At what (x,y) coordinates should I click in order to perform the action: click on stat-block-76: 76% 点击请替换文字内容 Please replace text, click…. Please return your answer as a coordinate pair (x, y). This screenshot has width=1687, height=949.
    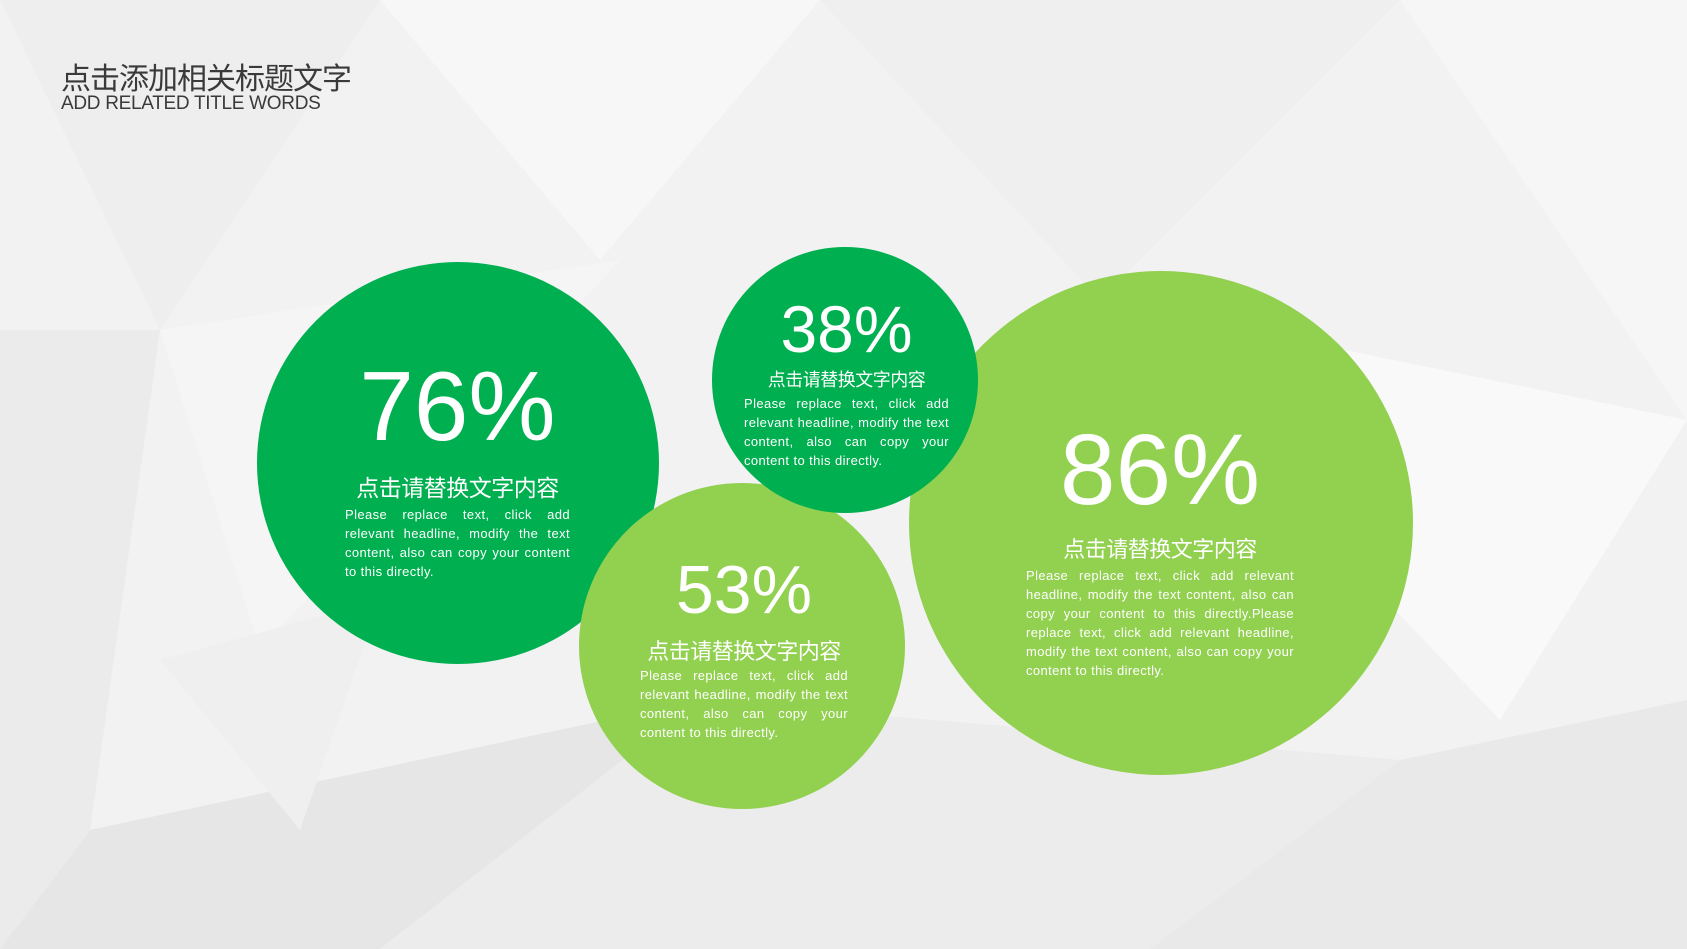
    Looking at the image, I should click on (457, 469).